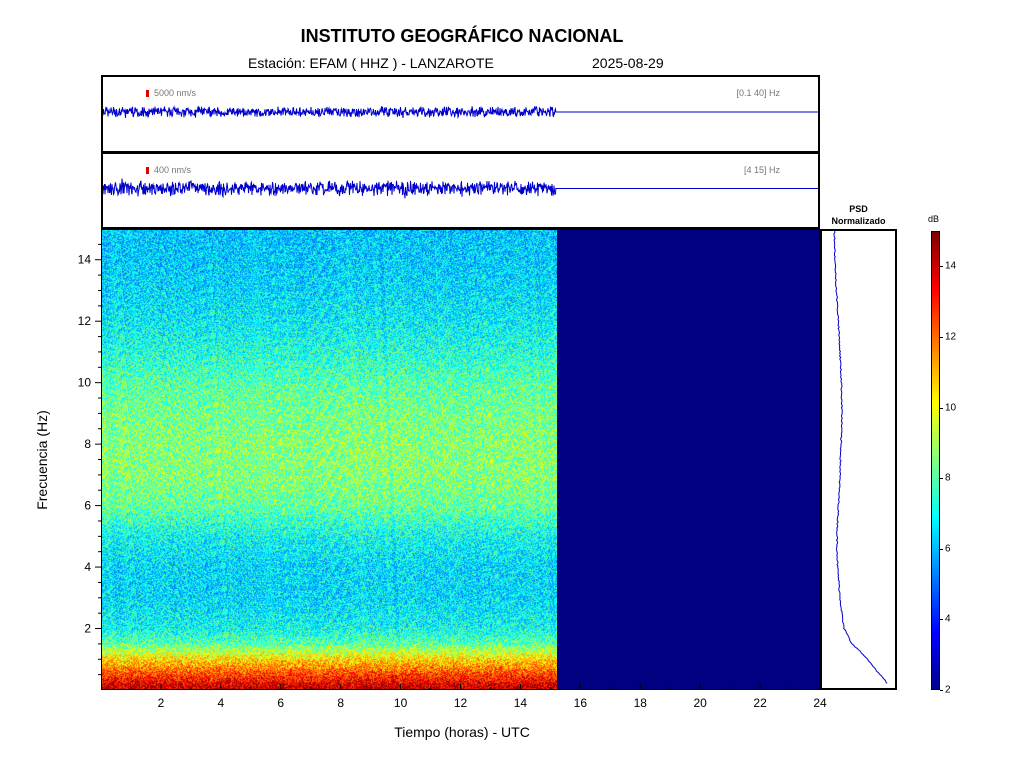  I want to click on x-tick-label: 6, so click(280, 703).